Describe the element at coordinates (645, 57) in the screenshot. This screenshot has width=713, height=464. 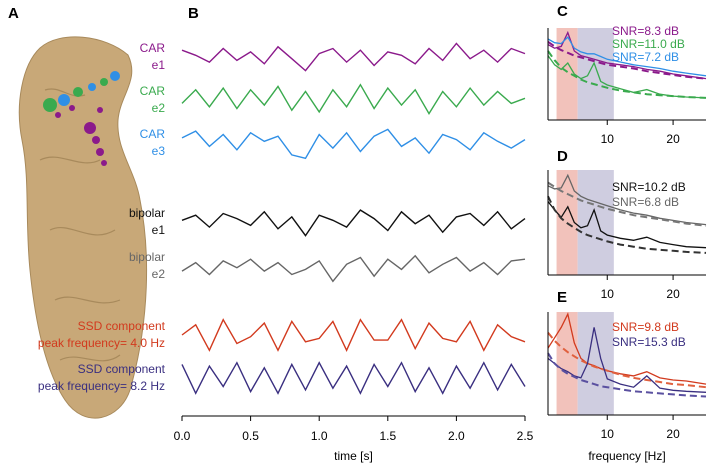
I see `snr-label: SNR=7.2 dB` at that location.